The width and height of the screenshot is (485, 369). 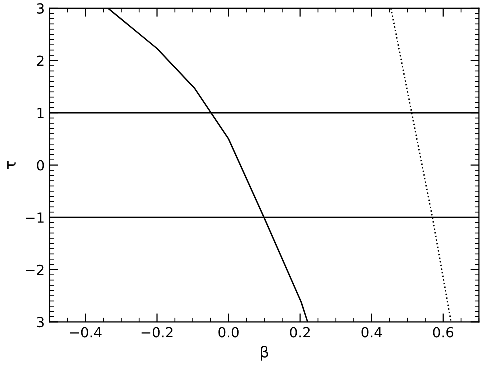 What do you see at coordinates (40, 165) in the screenshot?
I see `y-tick-label: 0` at bounding box center [40, 165].